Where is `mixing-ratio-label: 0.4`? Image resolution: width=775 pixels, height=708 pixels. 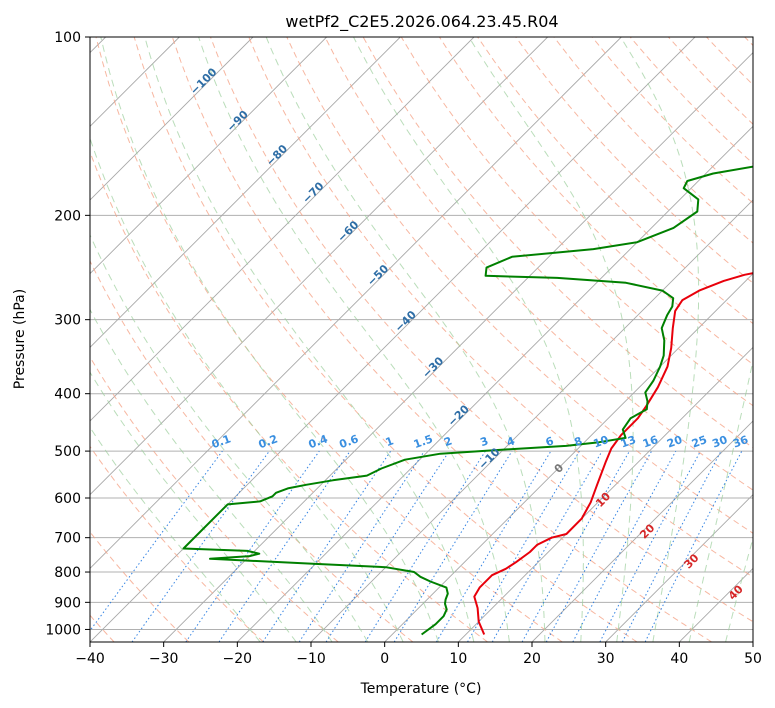 mixing-ratio-label: 0.4 is located at coordinates (318, 441).